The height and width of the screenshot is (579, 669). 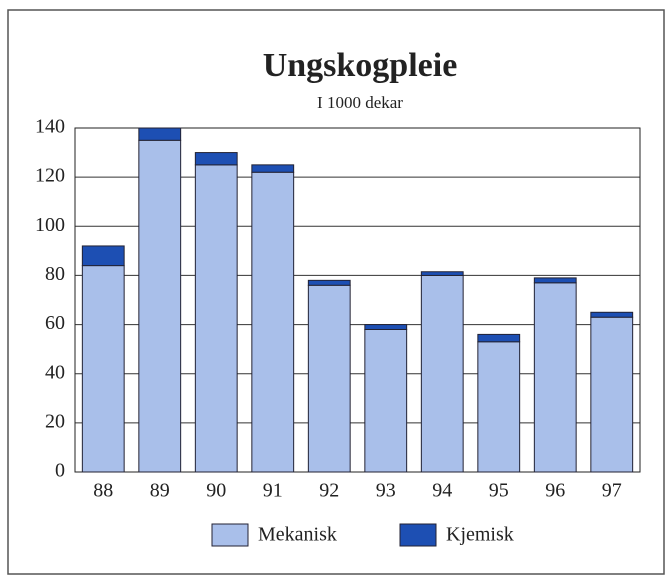 I want to click on legend-label: Kjemisk, so click(x=480, y=535).